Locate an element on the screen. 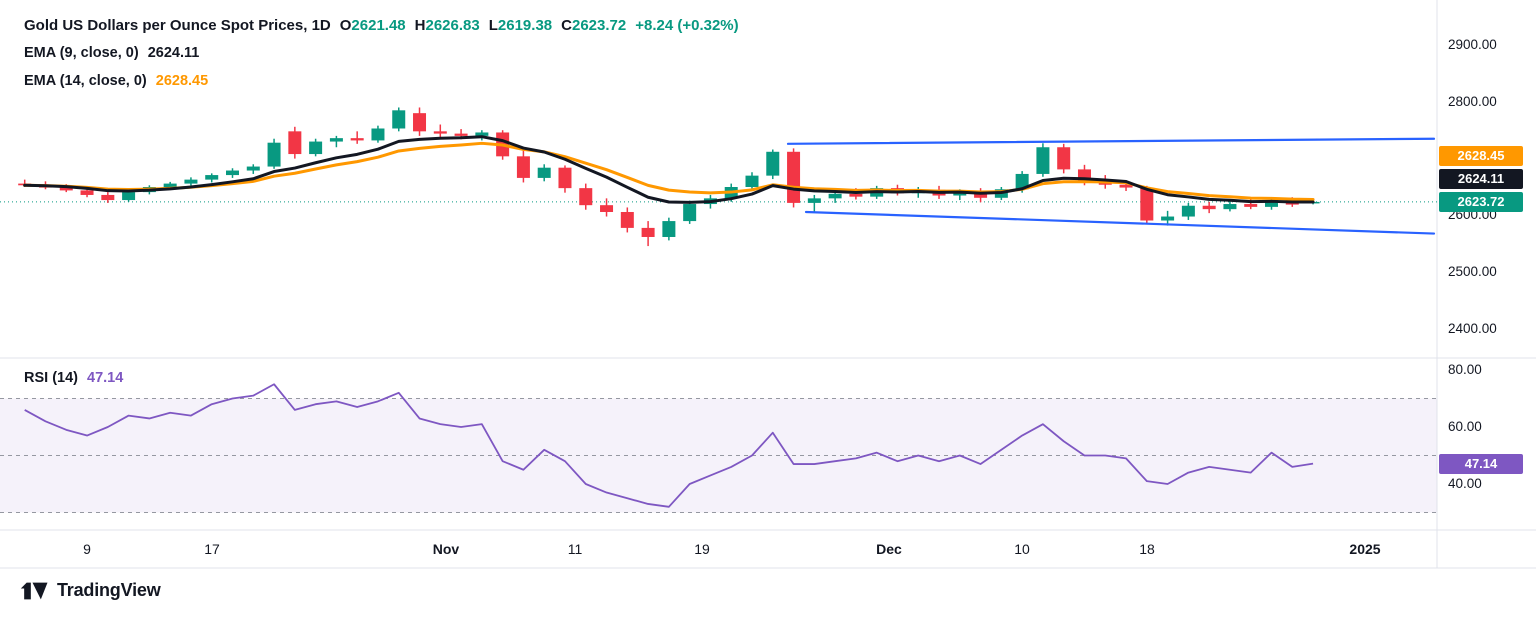 The width and height of the screenshot is (1536, 618). ema9-line is located at coordinates (669, 169).